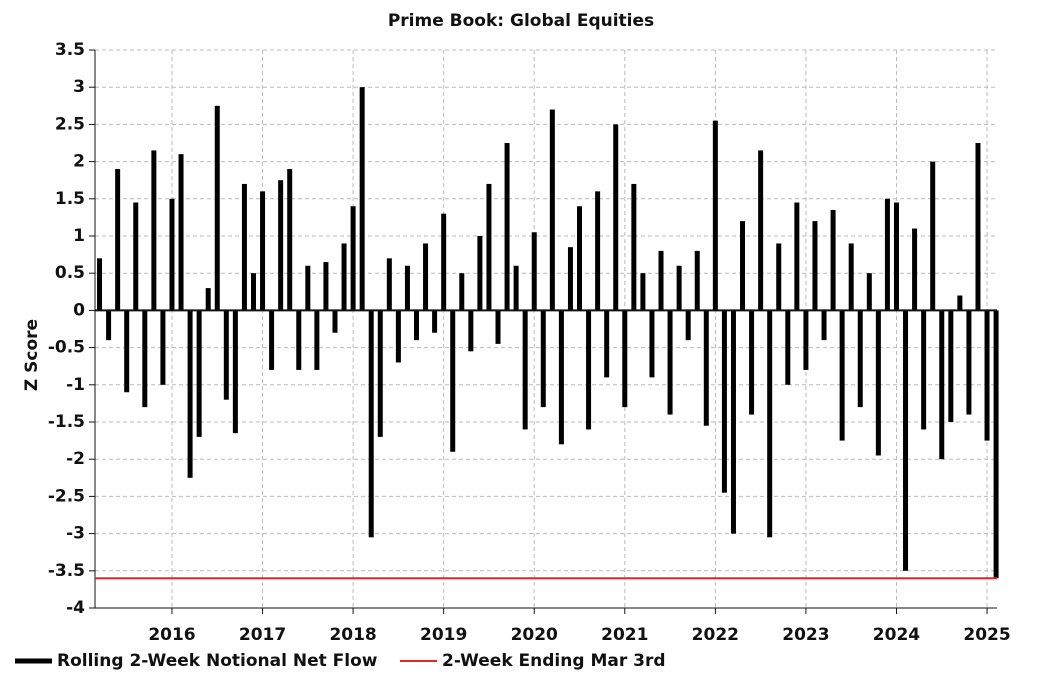  What do you see at coordinates (624, 635) in the screenshot?
I see `x-tick-label: 2021` at bounding box center [624, 635].